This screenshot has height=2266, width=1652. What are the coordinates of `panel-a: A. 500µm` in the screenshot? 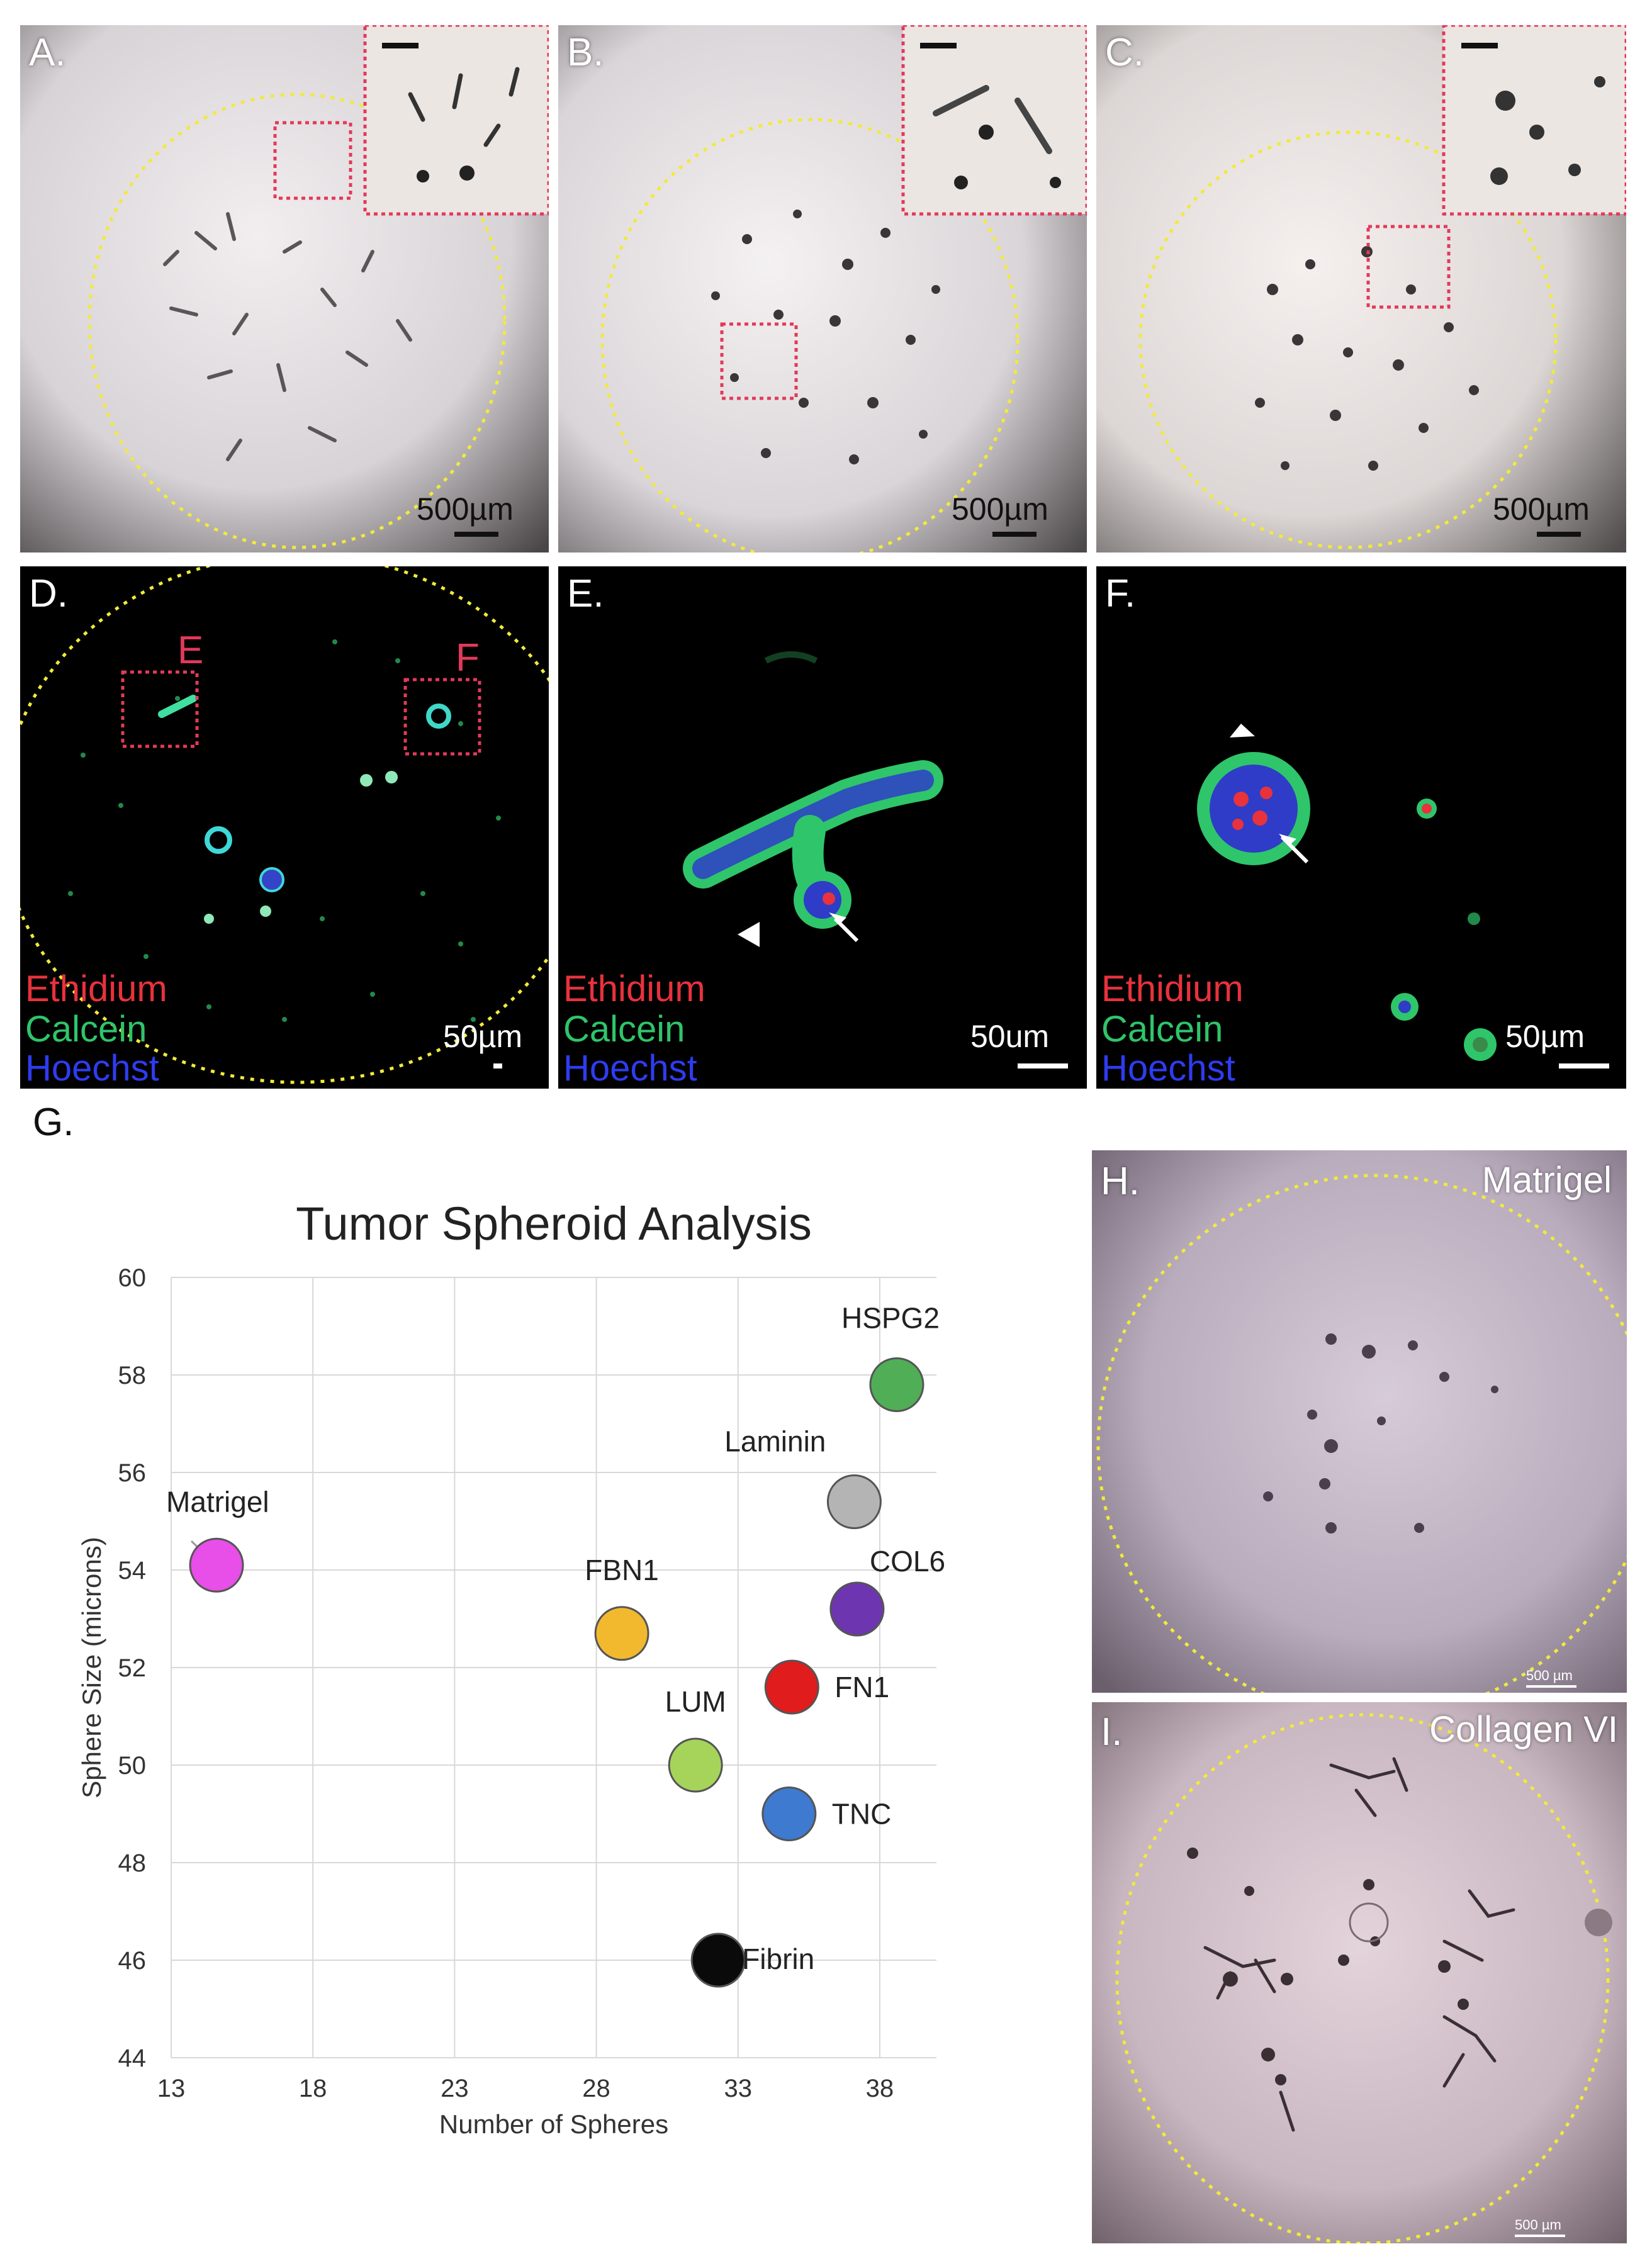 It's located at (284, 288).